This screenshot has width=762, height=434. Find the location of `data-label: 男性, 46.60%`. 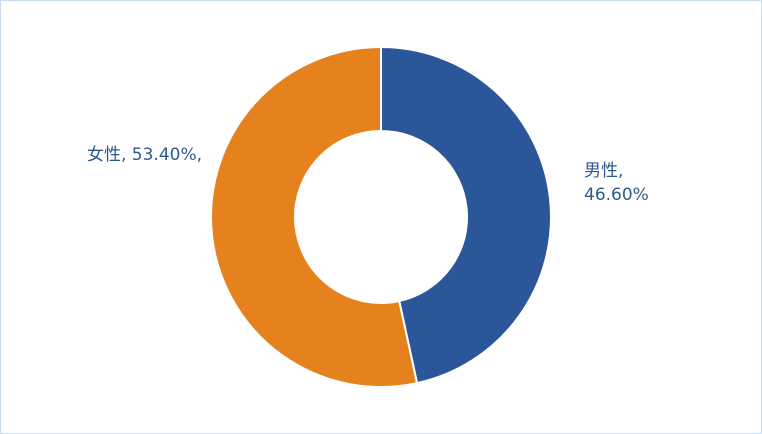

data-label: 男性, 46.60% is located at coordinates (616, 183).